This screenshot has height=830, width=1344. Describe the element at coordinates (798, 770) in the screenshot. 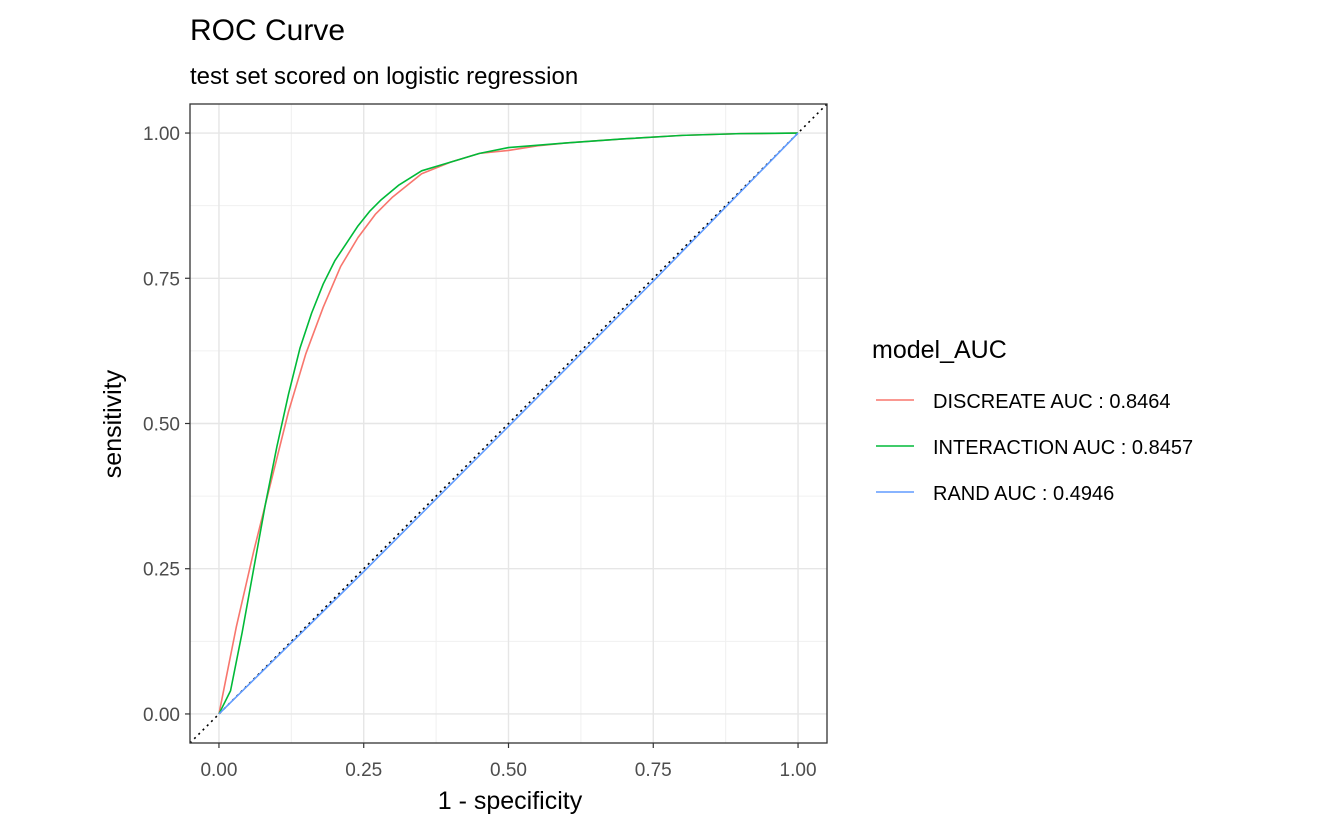

I see `x-tick-label: 1.00` at that location.